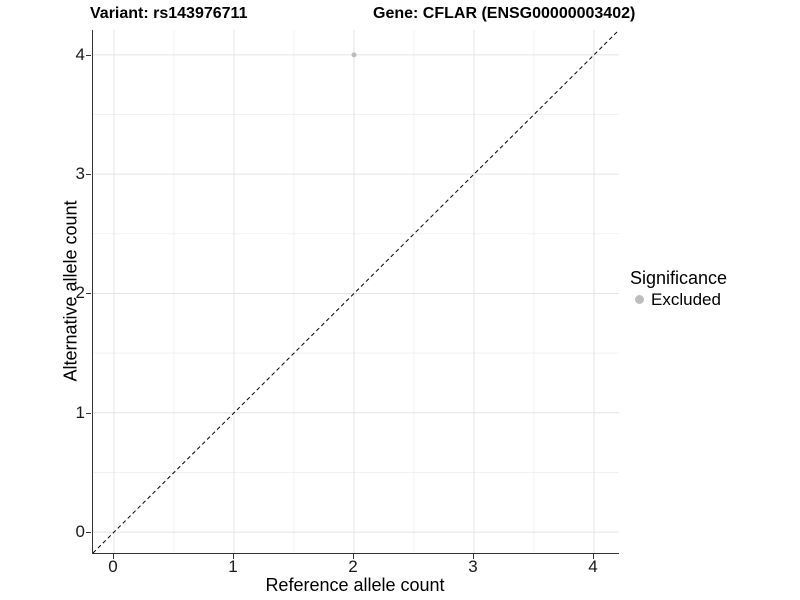 This screenshot has height=600, width=800. I want to click on gene-title: Gene: CFLAR (ENSG00000003402), so click(504, 13).